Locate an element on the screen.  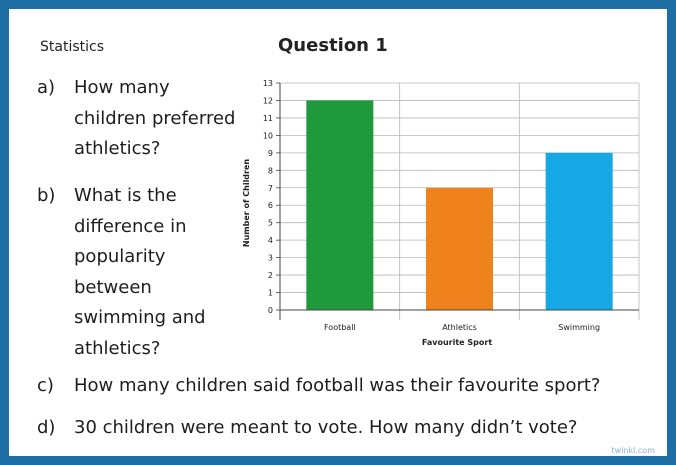
page-title: Question 1 is located at coordinates (333, 45).